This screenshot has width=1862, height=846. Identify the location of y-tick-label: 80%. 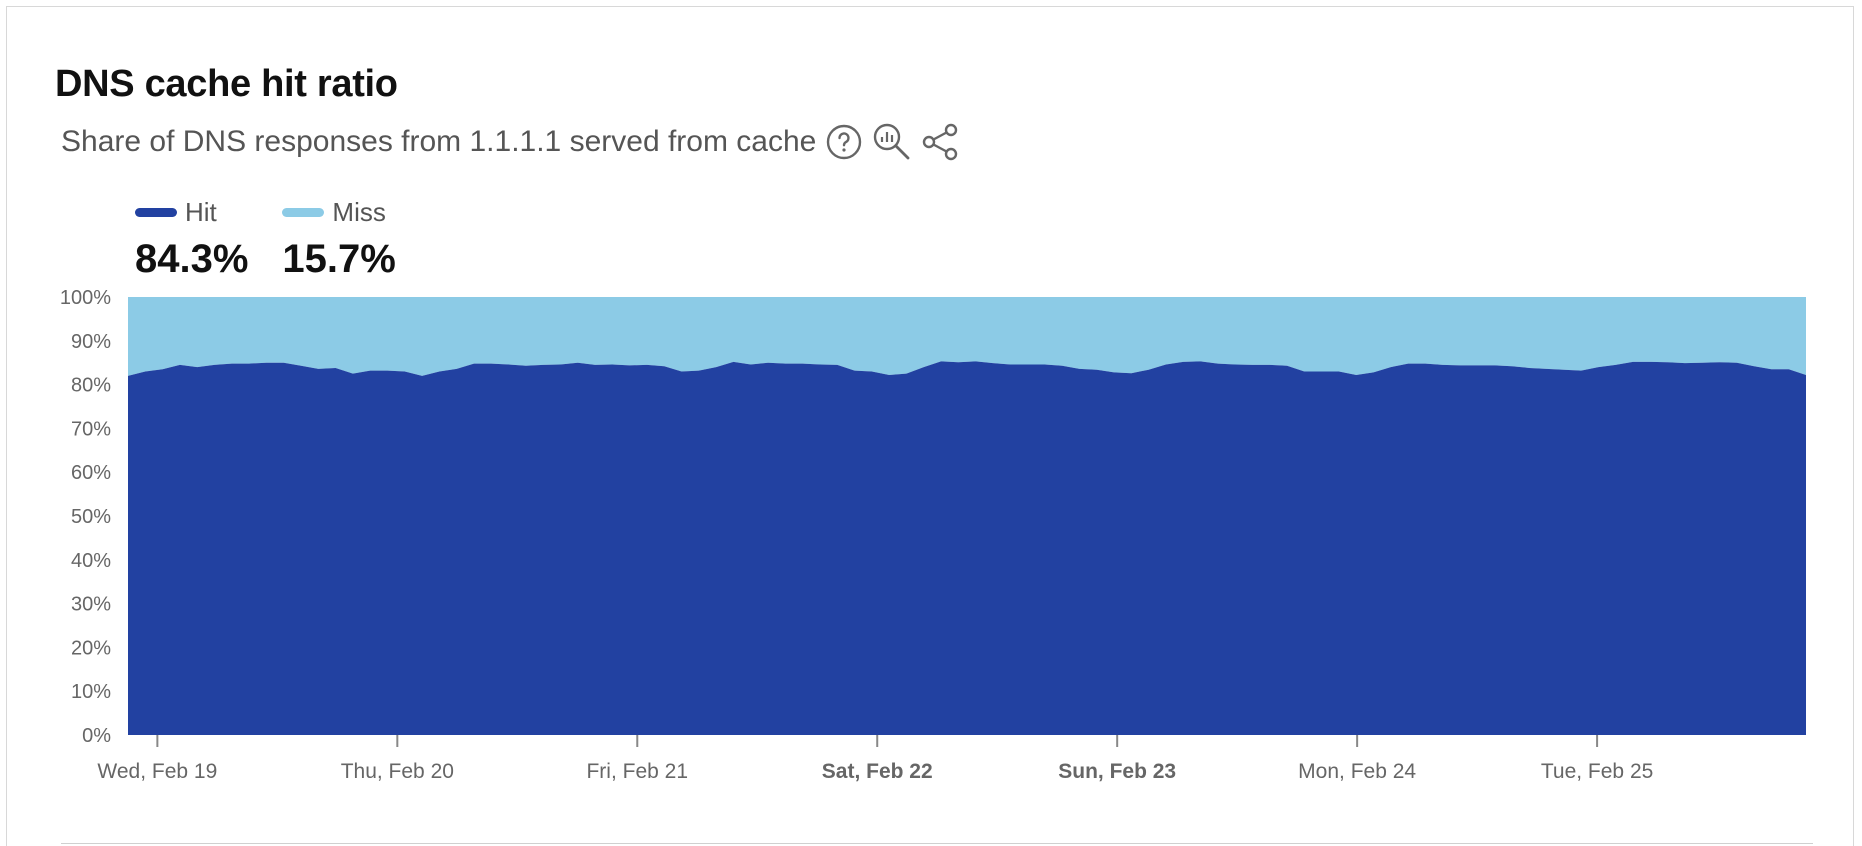
(91, 386).